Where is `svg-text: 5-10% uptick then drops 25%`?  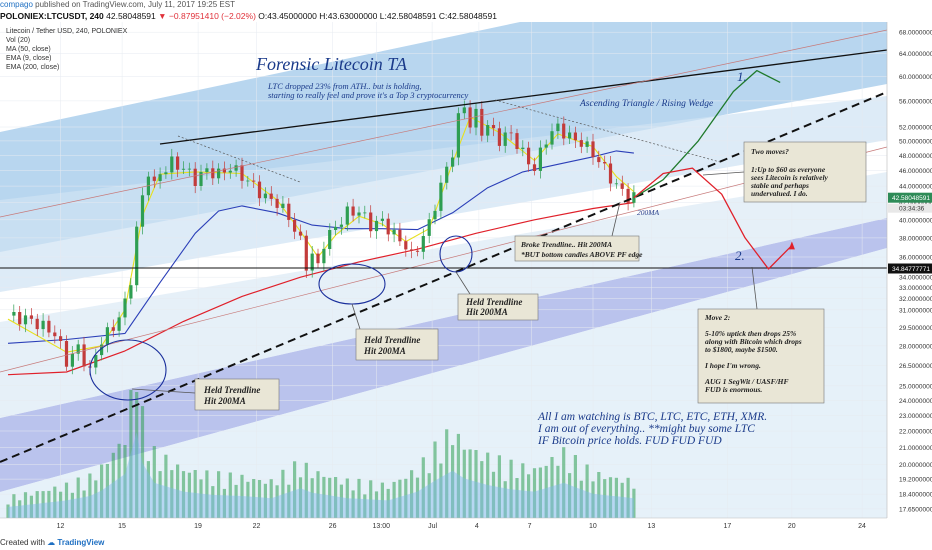
svg-text: 5-10% uptick then drops 25% is located at coordinates (750, 333).